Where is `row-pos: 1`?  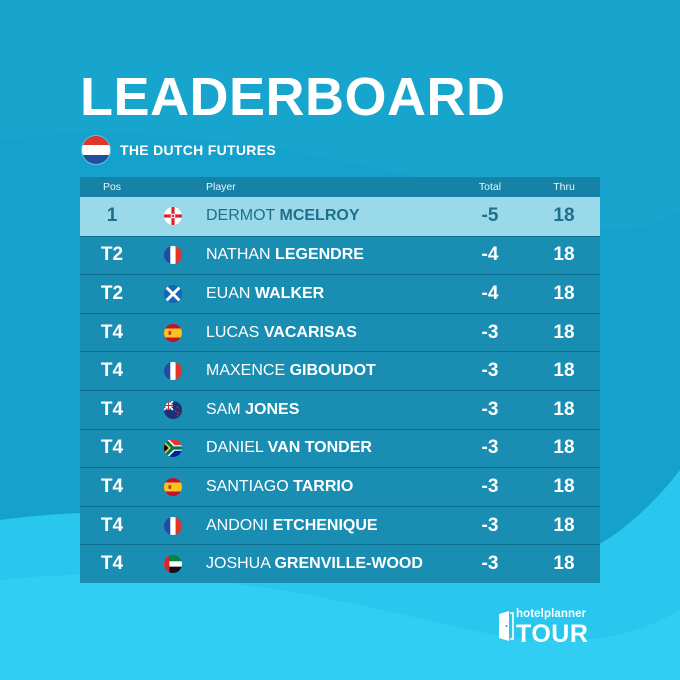
row-pos: 1 is located at coordinates (112, 216).